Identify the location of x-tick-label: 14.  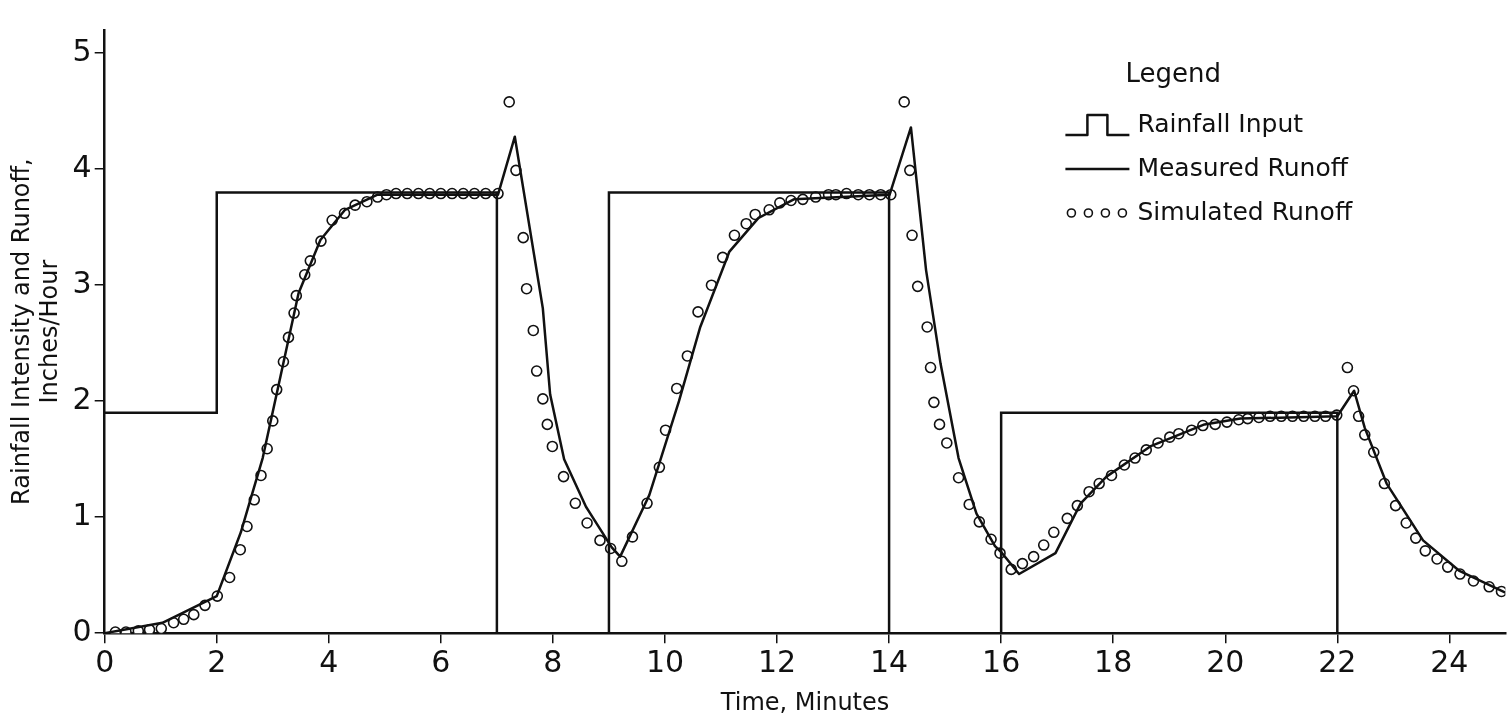
(889, 661).